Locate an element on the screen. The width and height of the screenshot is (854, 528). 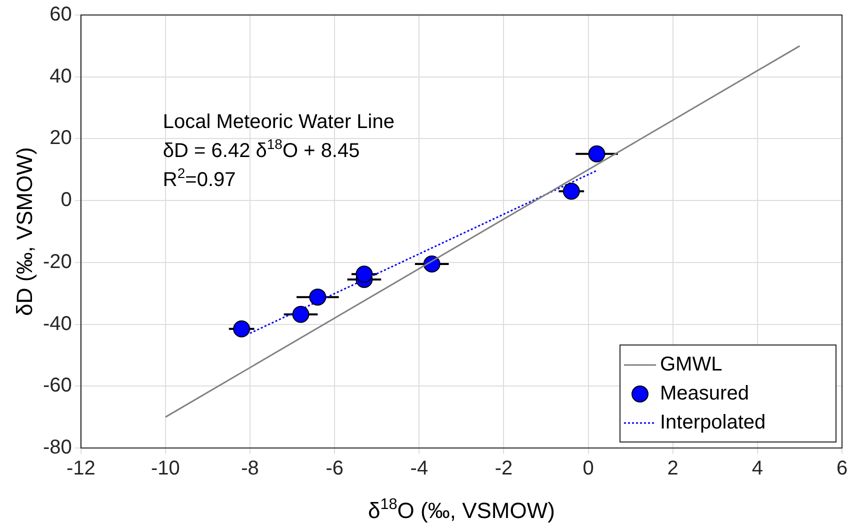
x-tick-label: -8 is located at coordinates (250, 469).